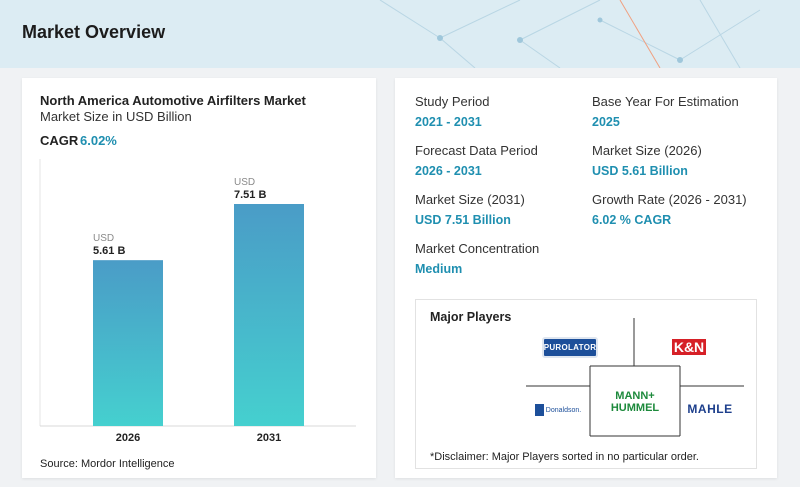  What do you see at coordinates (632, 220) in the screenshot?
I see `stat-value: 6.02 % CAGR` at bounding box center [632, 220].